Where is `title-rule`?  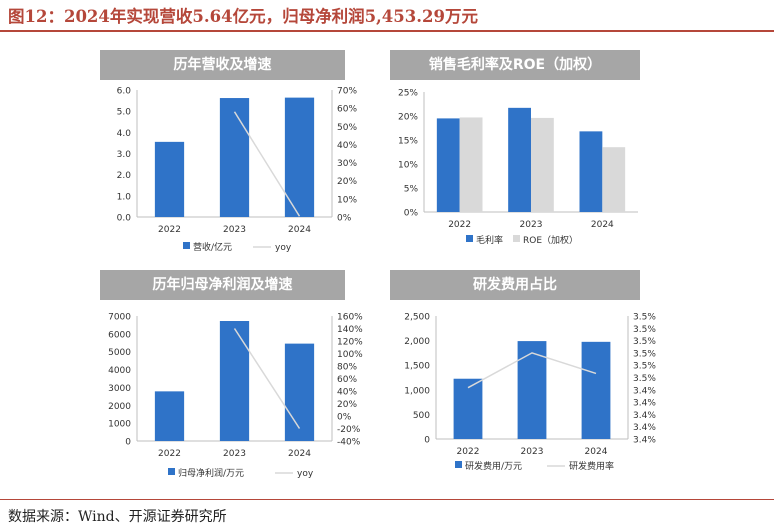
title-rule is located at coordinates (387, 31).